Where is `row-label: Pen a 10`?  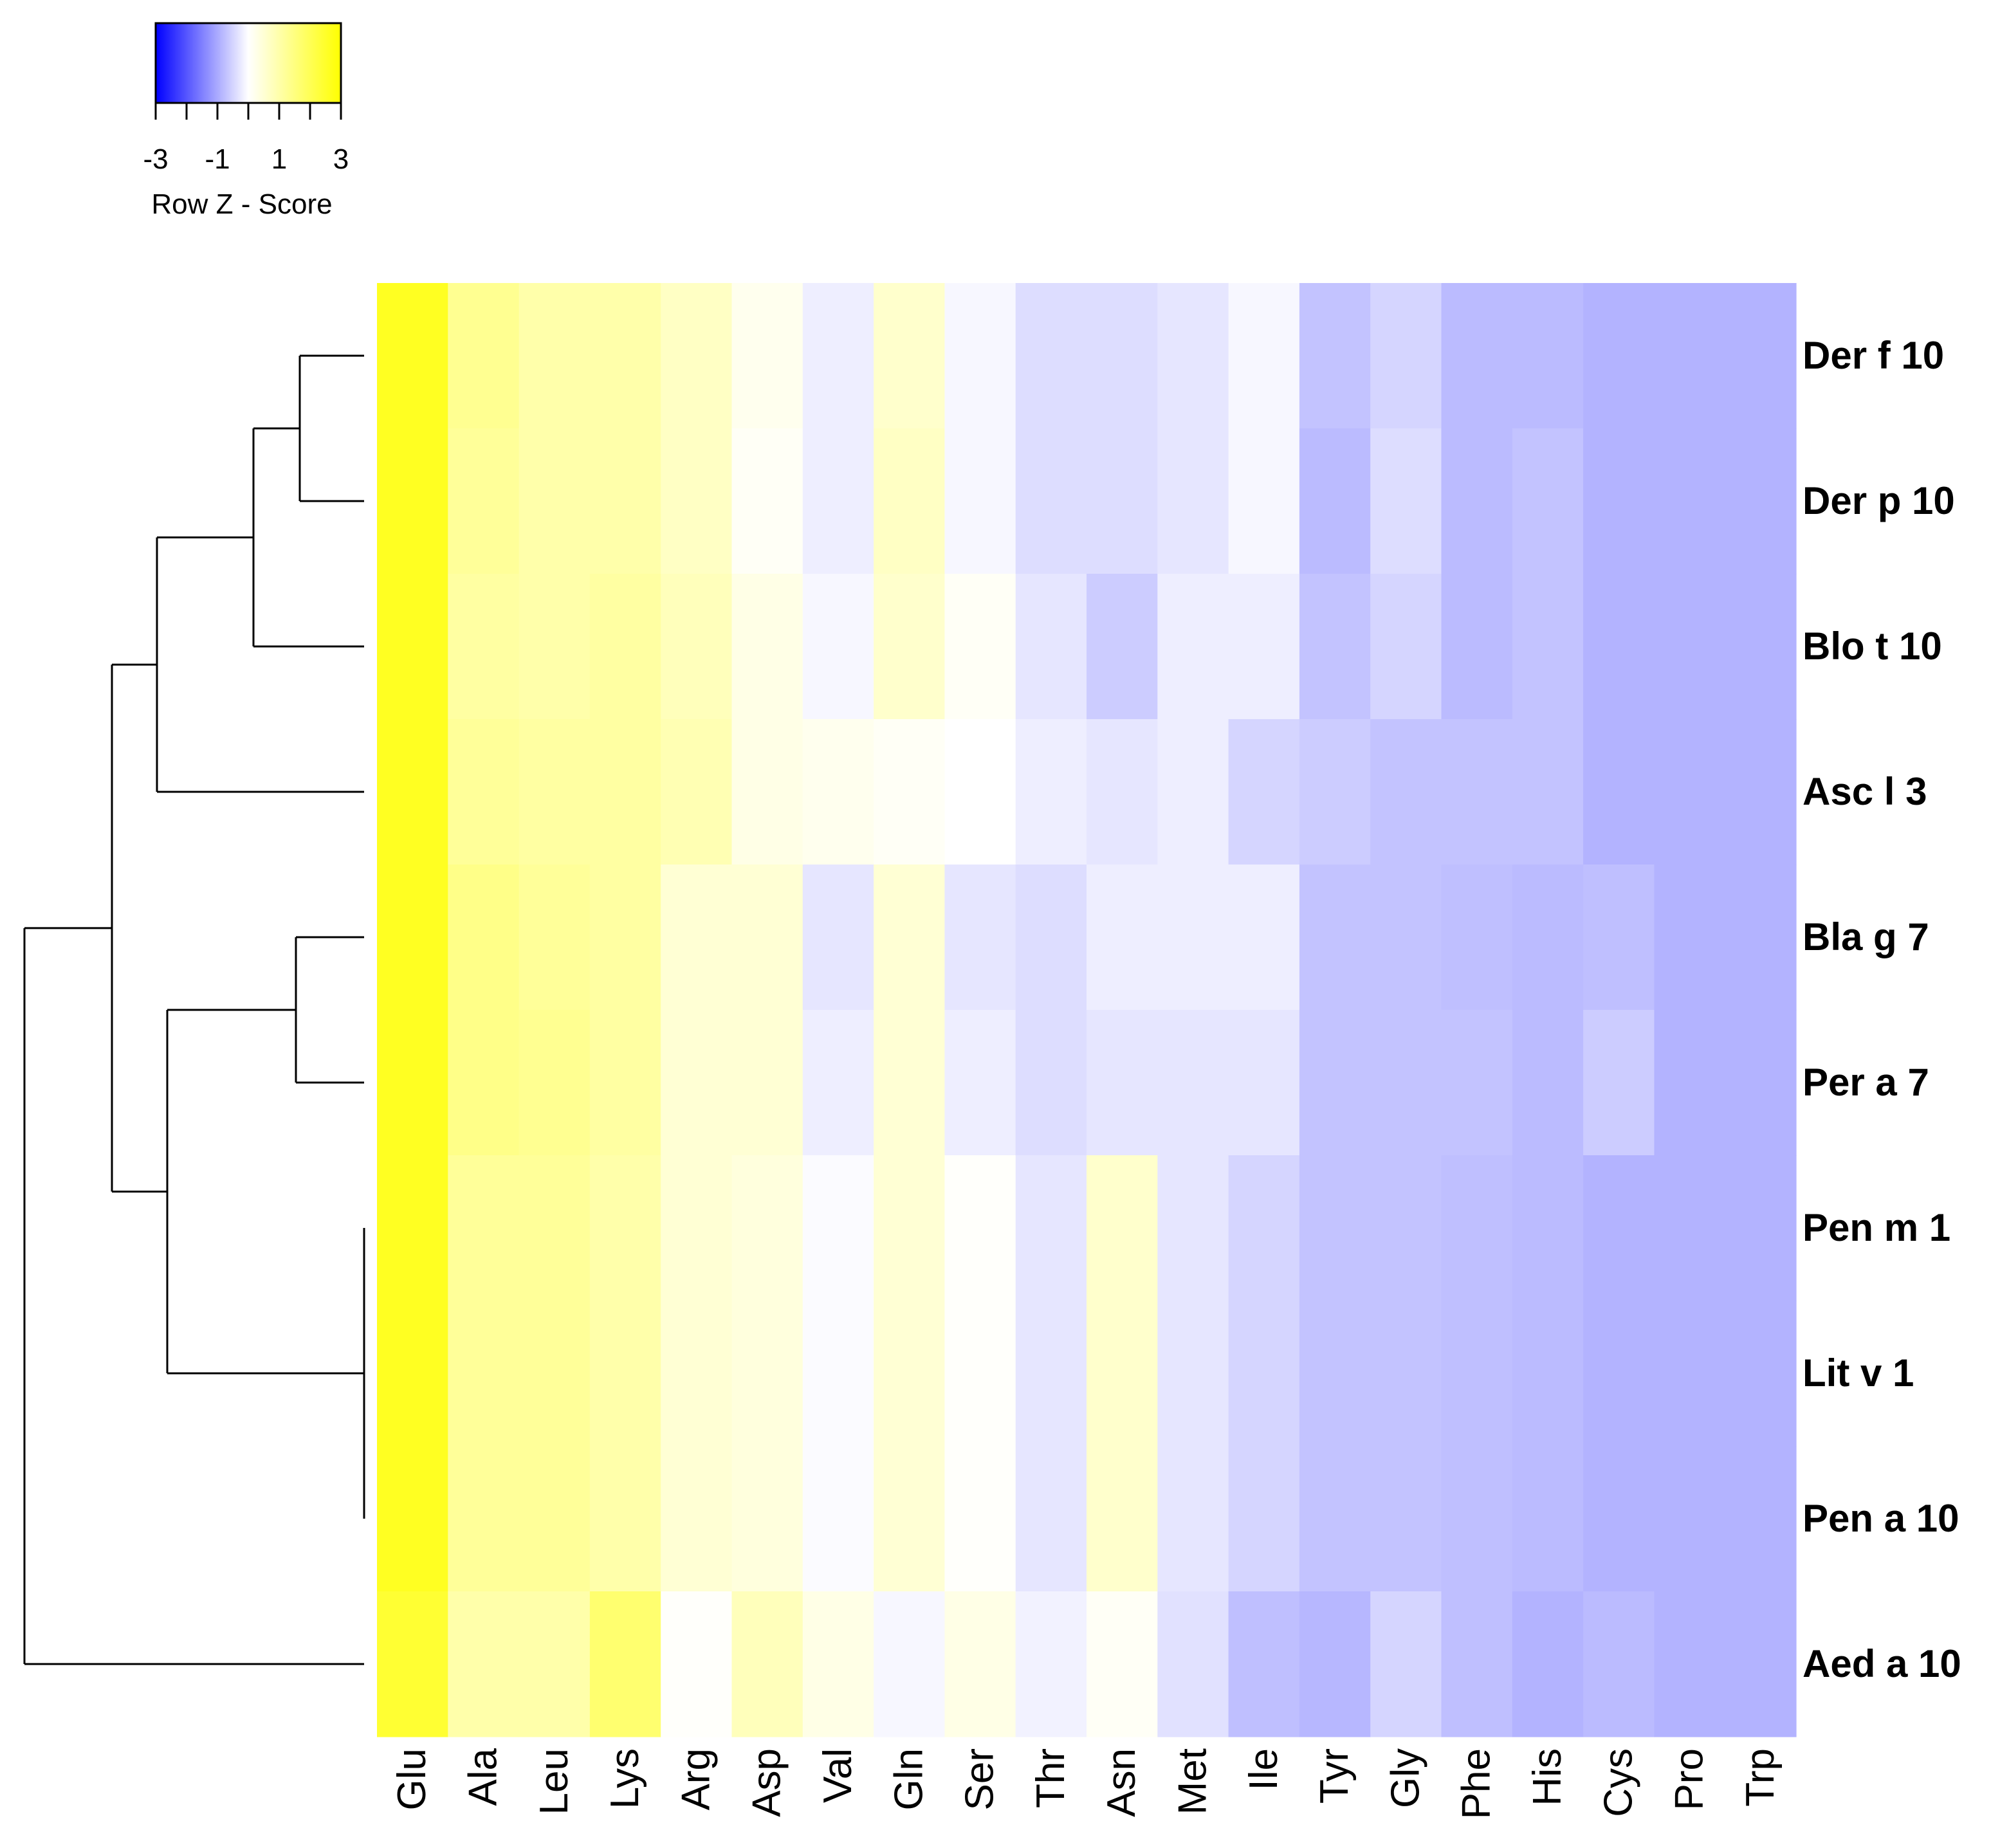
row-label: Pen a 10 is located at coordinates (1881, 1518).